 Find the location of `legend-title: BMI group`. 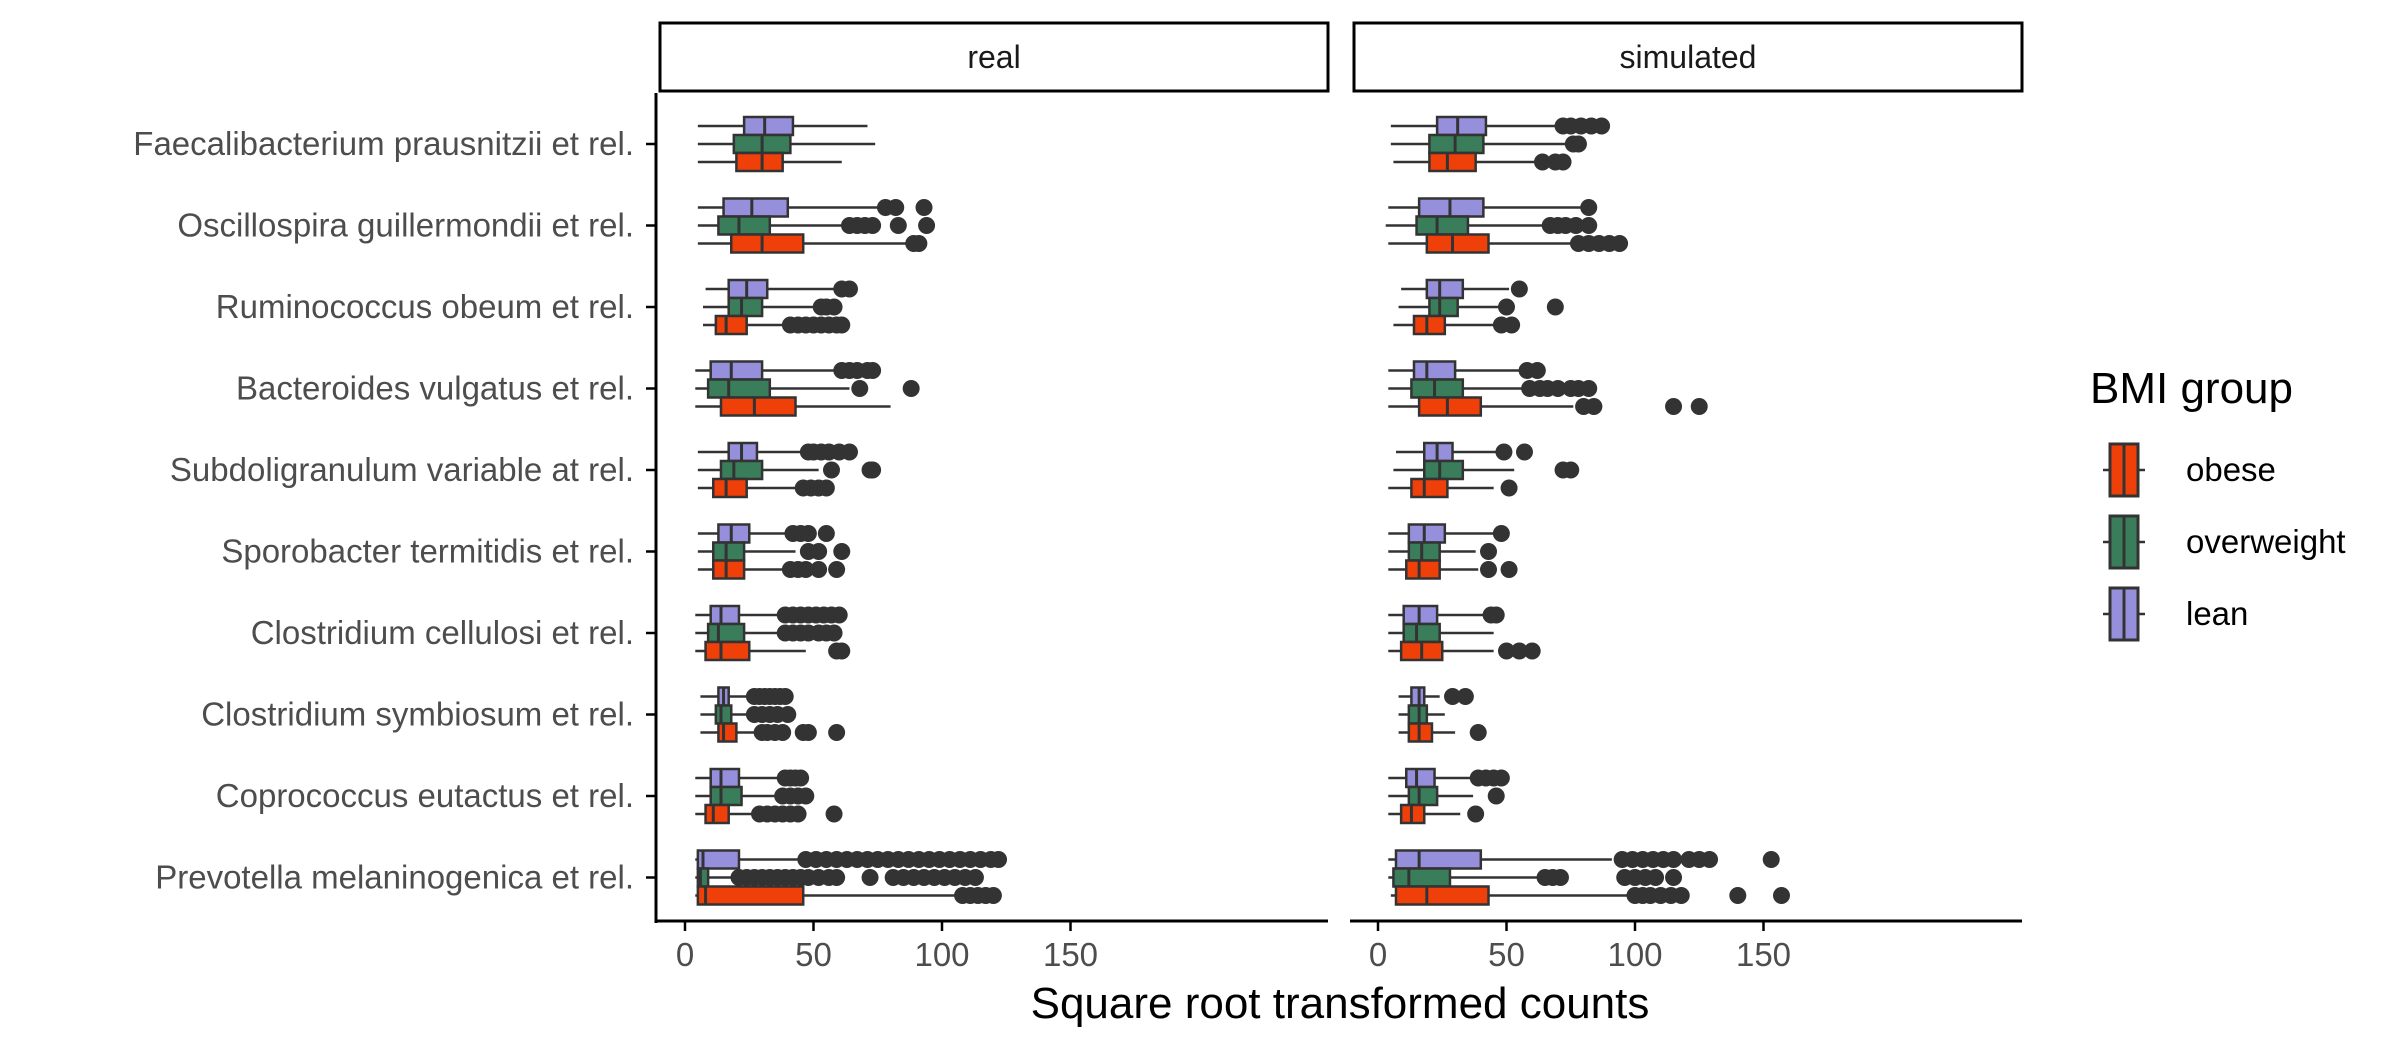

legend-title: BMI group is located at coordinates (2191, 388).